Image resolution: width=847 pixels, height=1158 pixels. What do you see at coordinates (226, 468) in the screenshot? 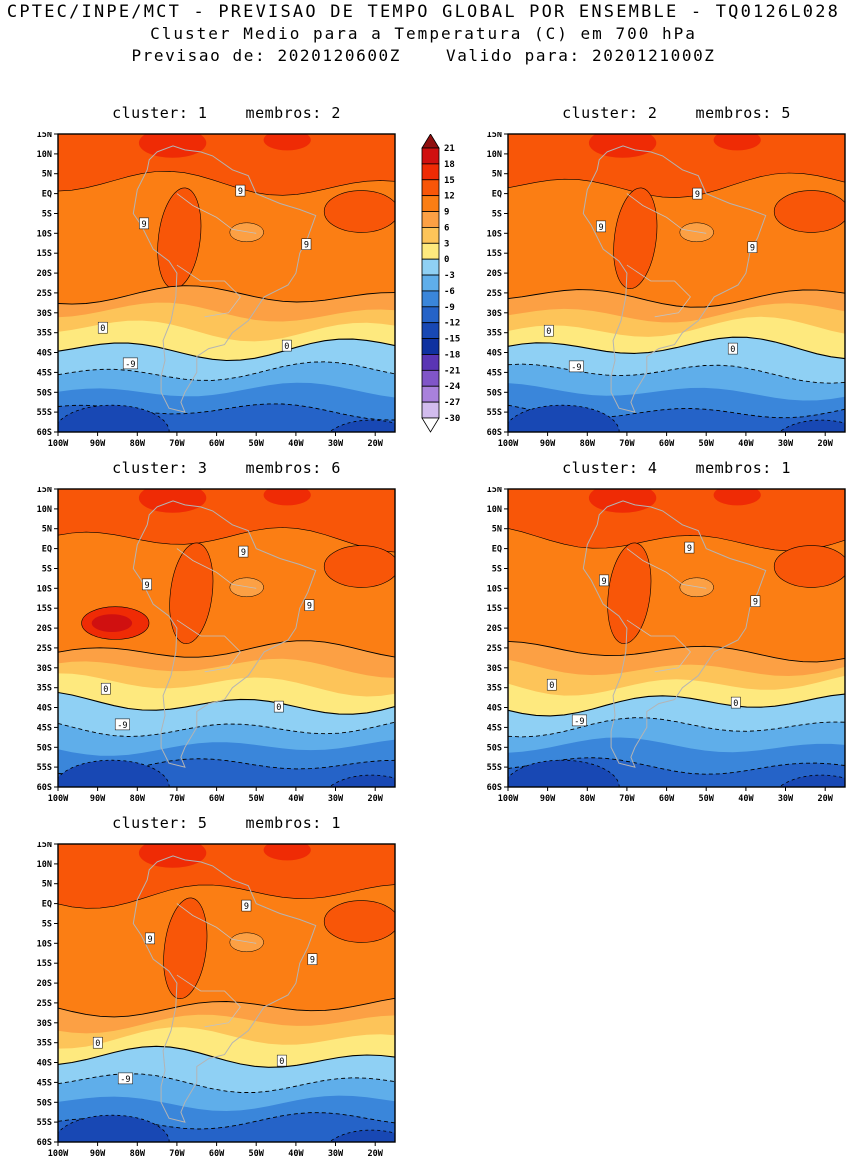
I see `panel-title-cluster-3: cluster: 3 membros: 6` at bounding box center [226, 468].